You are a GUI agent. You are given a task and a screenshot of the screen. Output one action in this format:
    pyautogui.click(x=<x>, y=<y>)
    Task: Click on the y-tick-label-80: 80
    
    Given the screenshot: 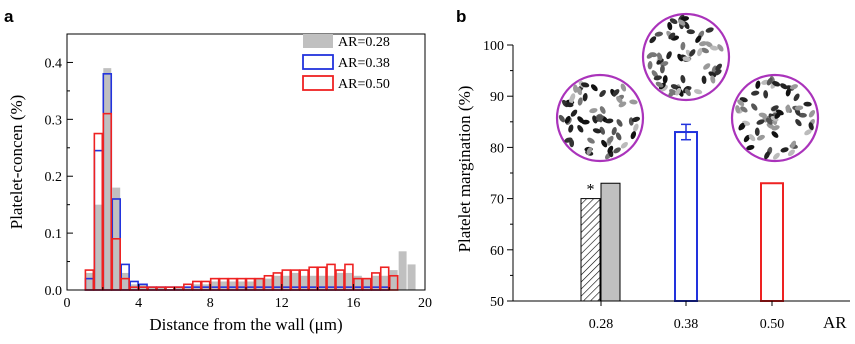 What is the action you would take?
    pyautogui.click(x=497, y=148)
    